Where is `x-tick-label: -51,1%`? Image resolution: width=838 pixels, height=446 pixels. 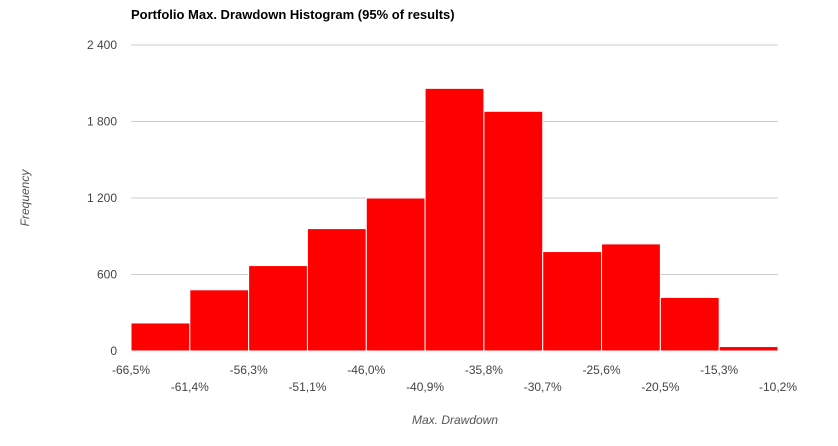 x-tick-label: -51,1% is located at coordinates (307, 387).